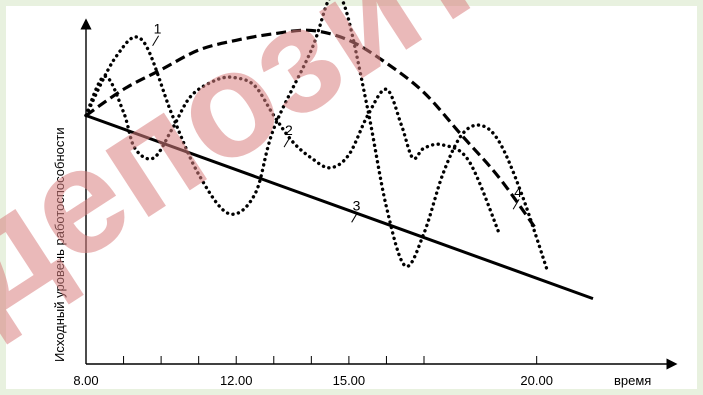 The width and height of the screenshot is (703, 395). I want to click on x-tick-label-1: 12.00, so click(236, 380).